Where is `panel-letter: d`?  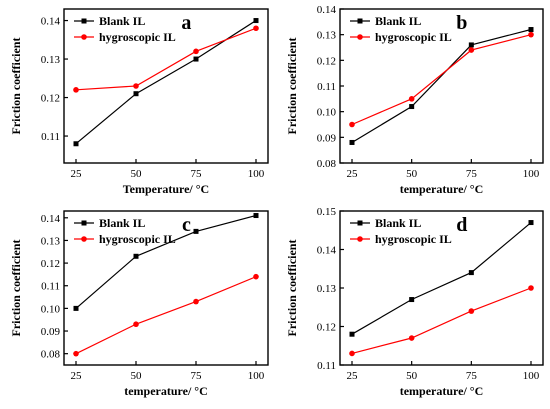
panel-letter: d is located at coordinates (461, 225).